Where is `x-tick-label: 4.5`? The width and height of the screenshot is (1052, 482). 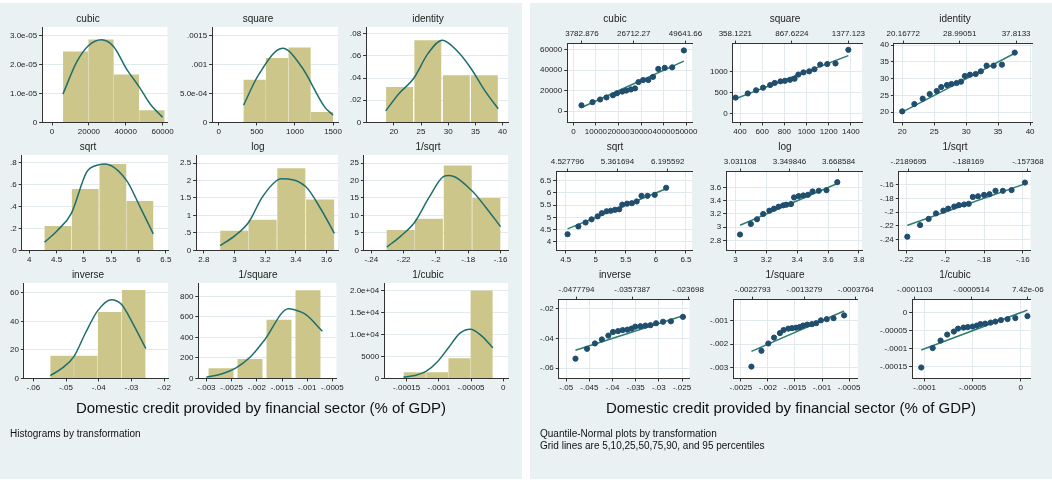 x-tick-label: 4.5 is located at coordinates (57, 260).